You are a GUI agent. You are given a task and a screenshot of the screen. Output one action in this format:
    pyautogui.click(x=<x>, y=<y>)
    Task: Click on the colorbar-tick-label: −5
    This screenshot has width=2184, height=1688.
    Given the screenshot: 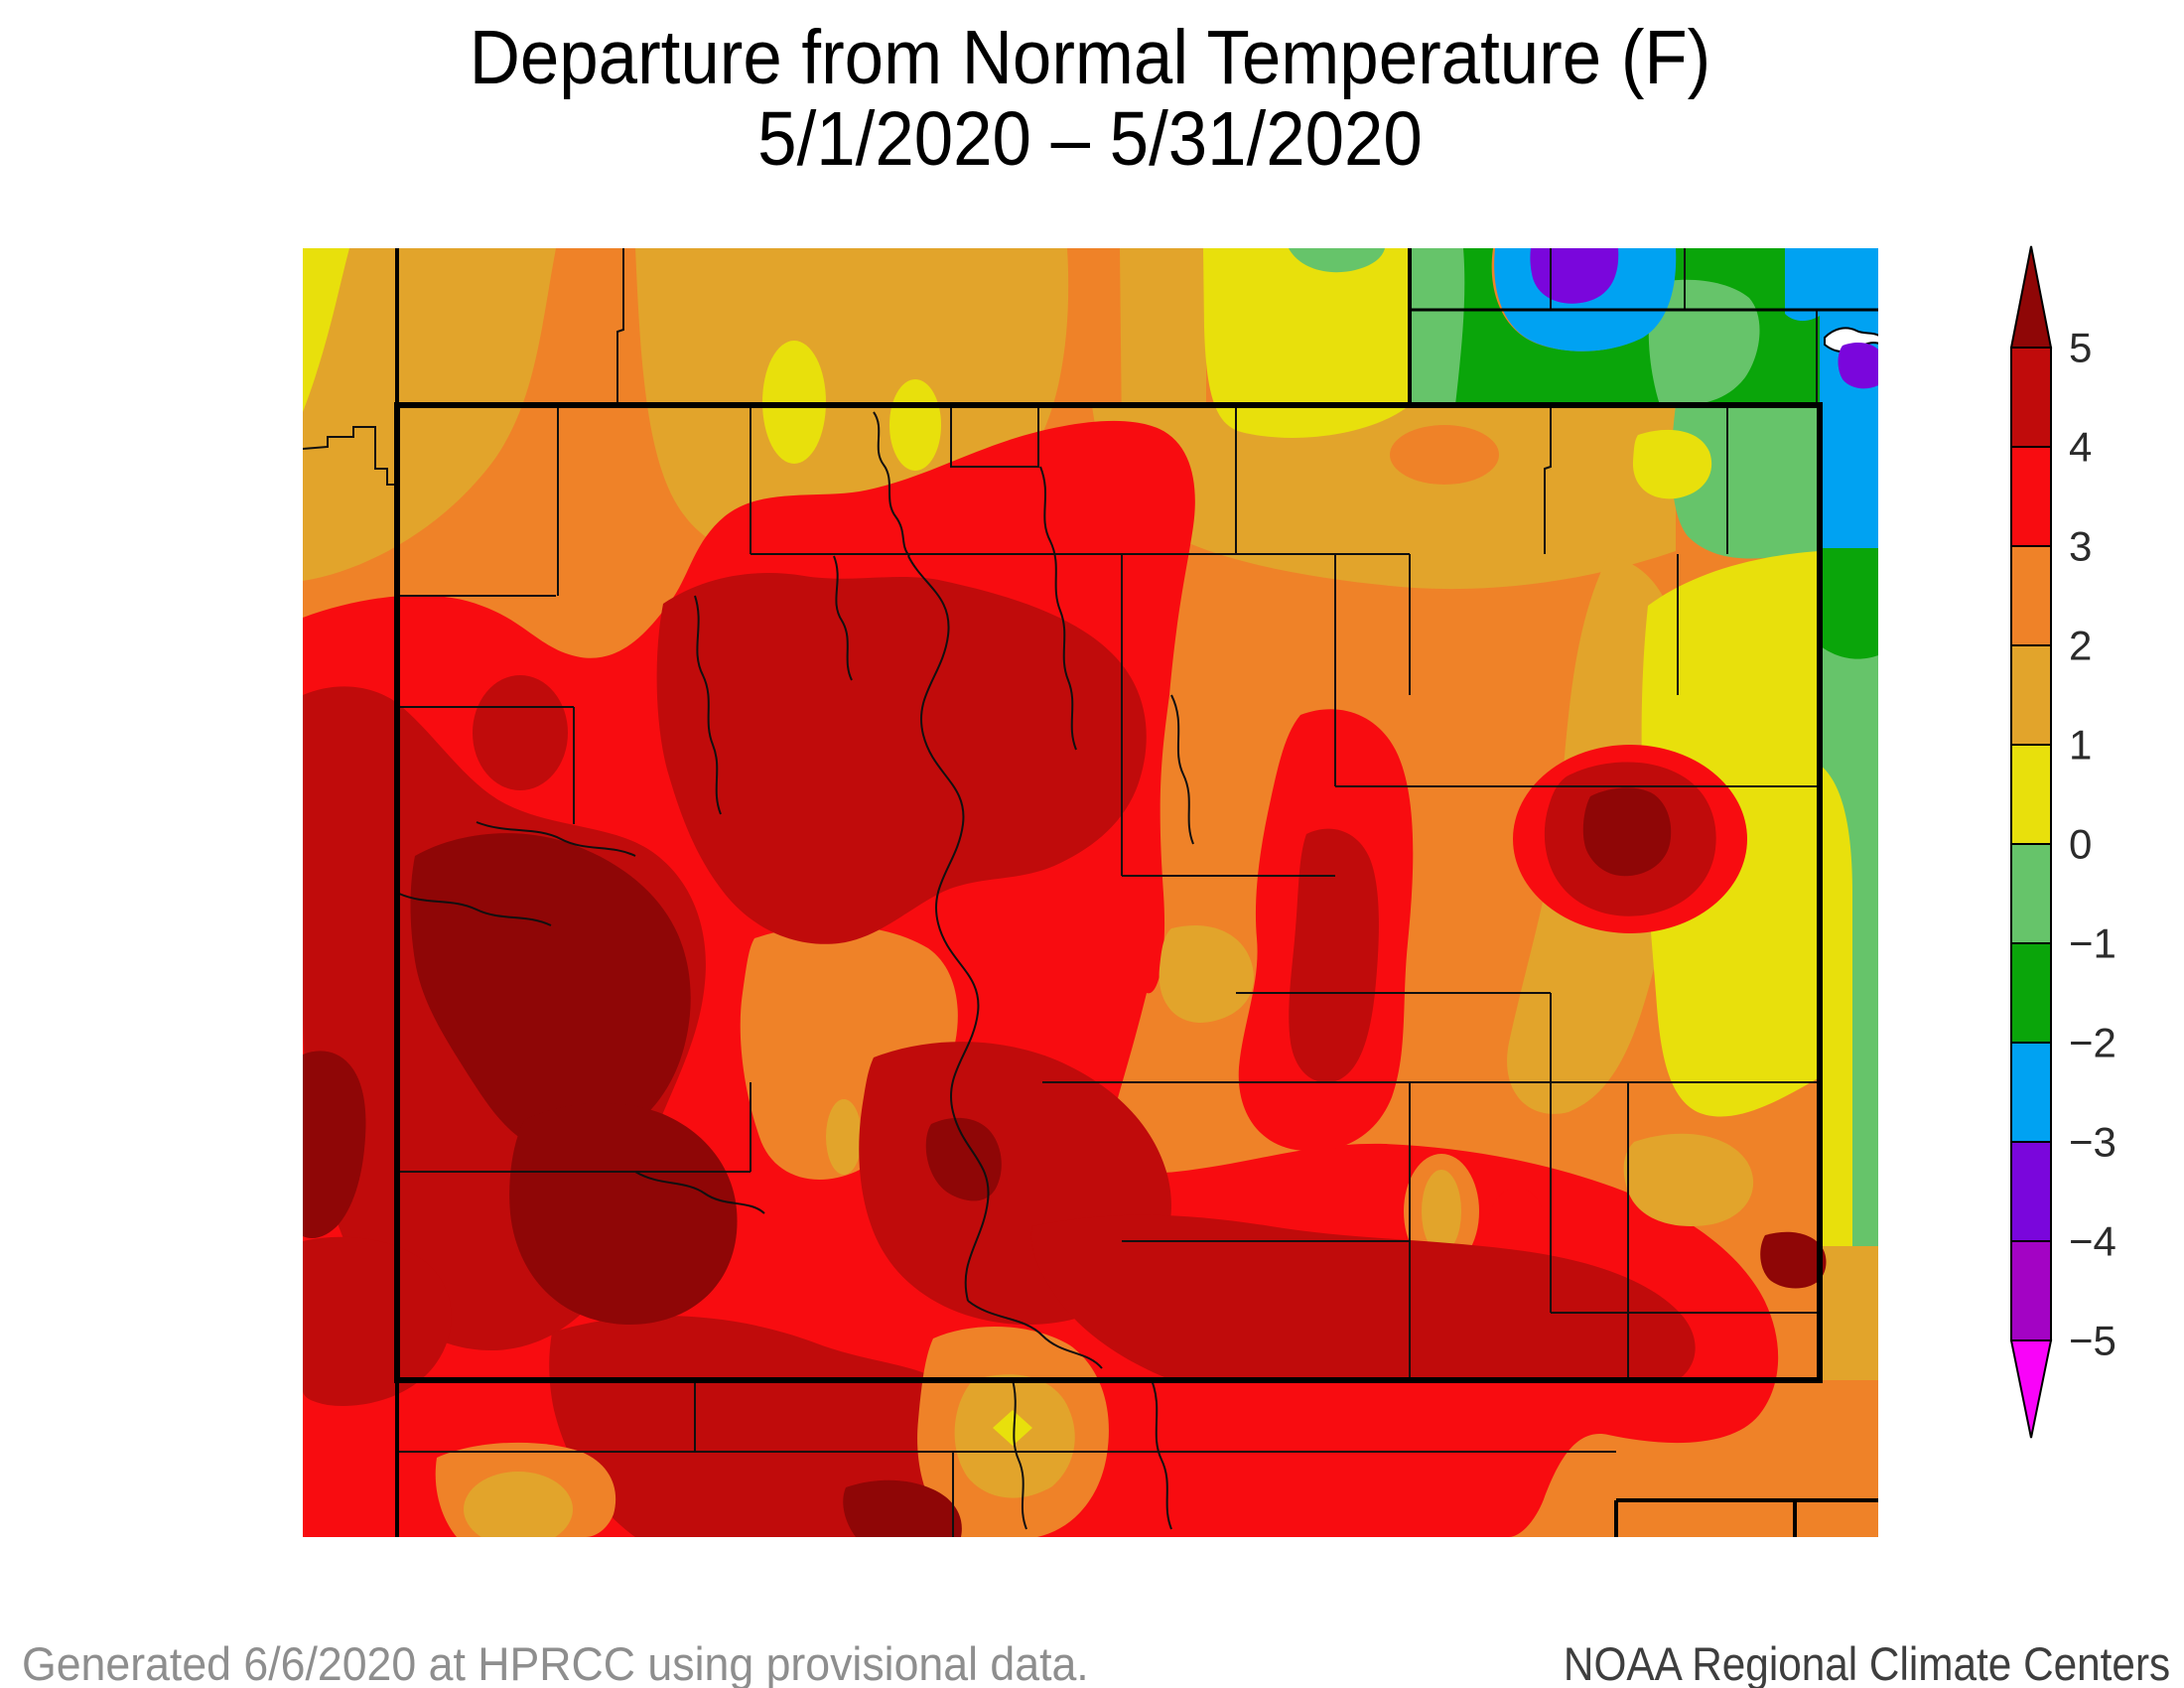 What is the action you would take?
    pyautogui.click(x=2092, y=1341)
    